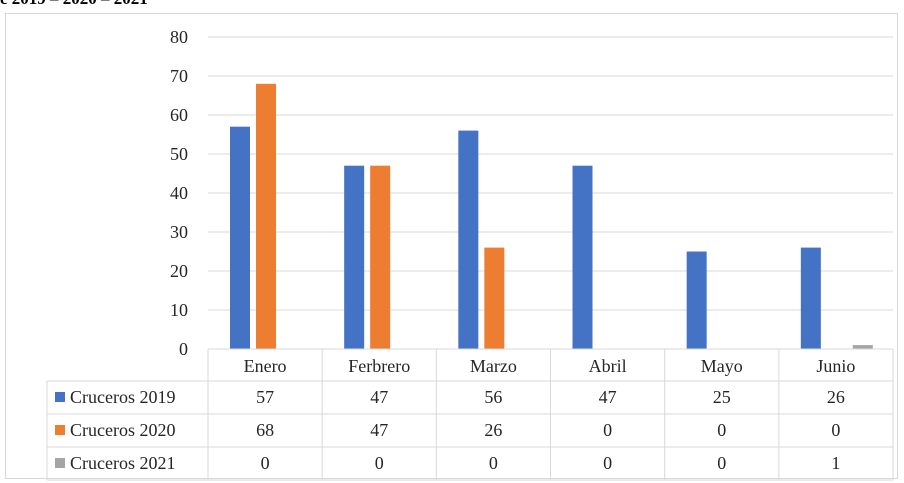  What do you see at coordinates (493, 366) in the screenshot?
I see `category-label: Marzo` at bounding box center [493, 366].